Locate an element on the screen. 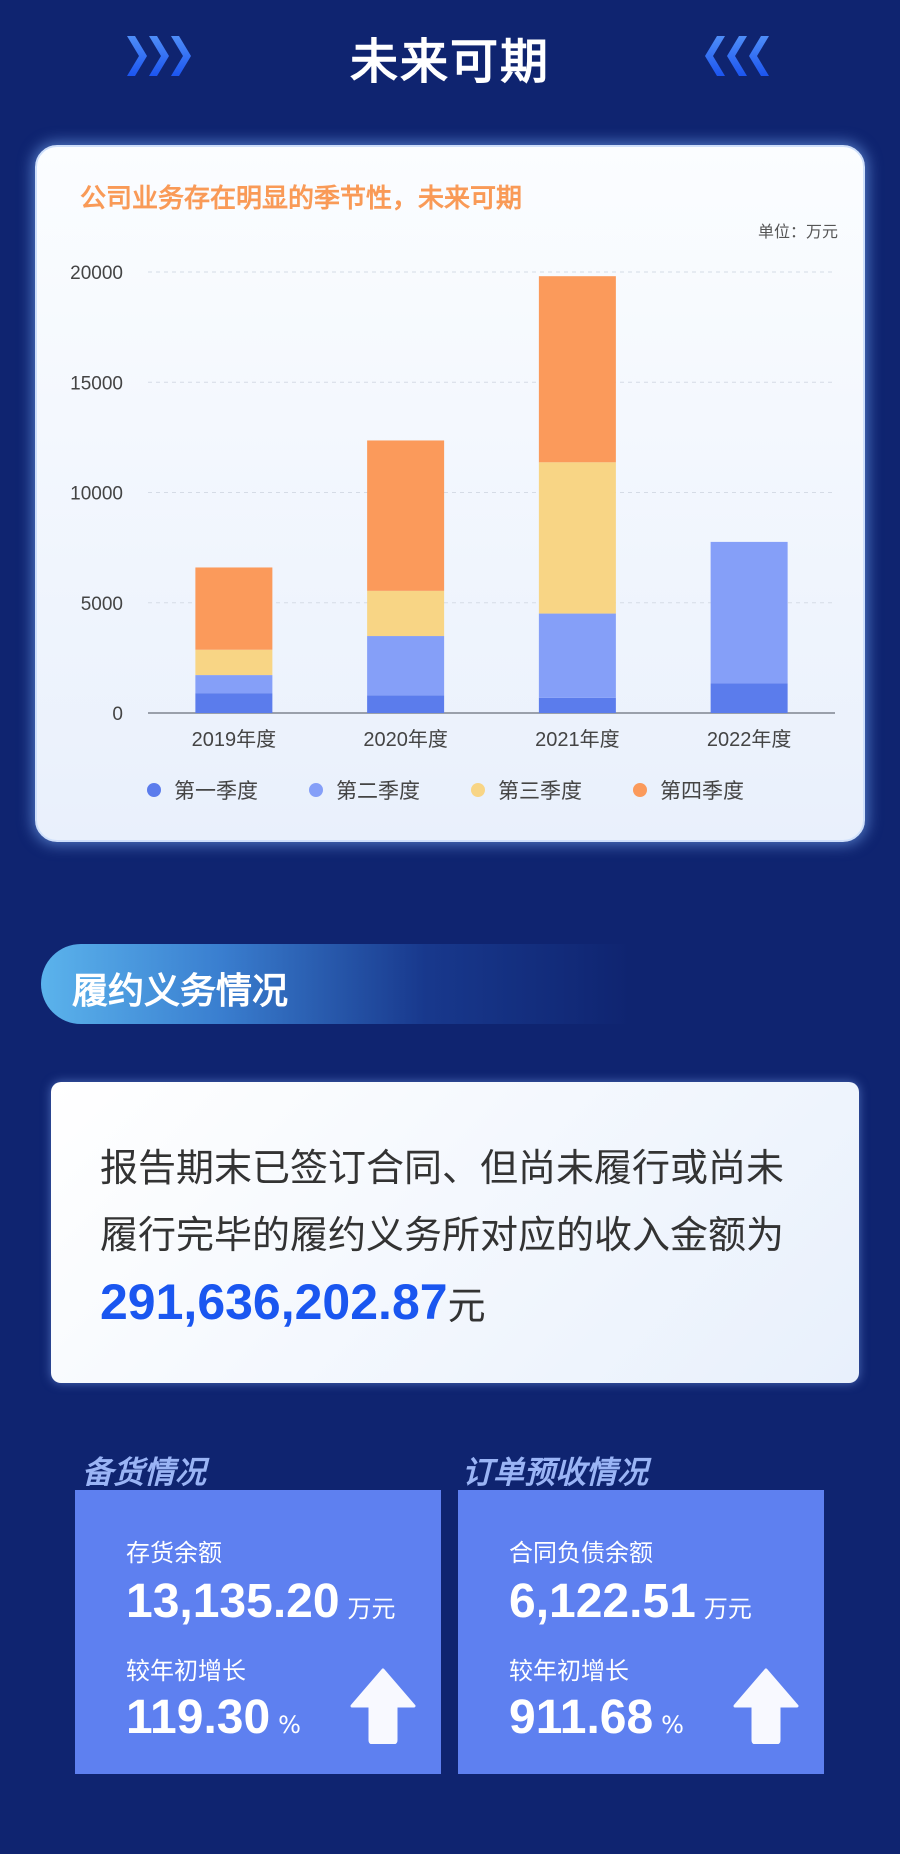  orders-unit: 万元 is located at coordinates (727, 1609).